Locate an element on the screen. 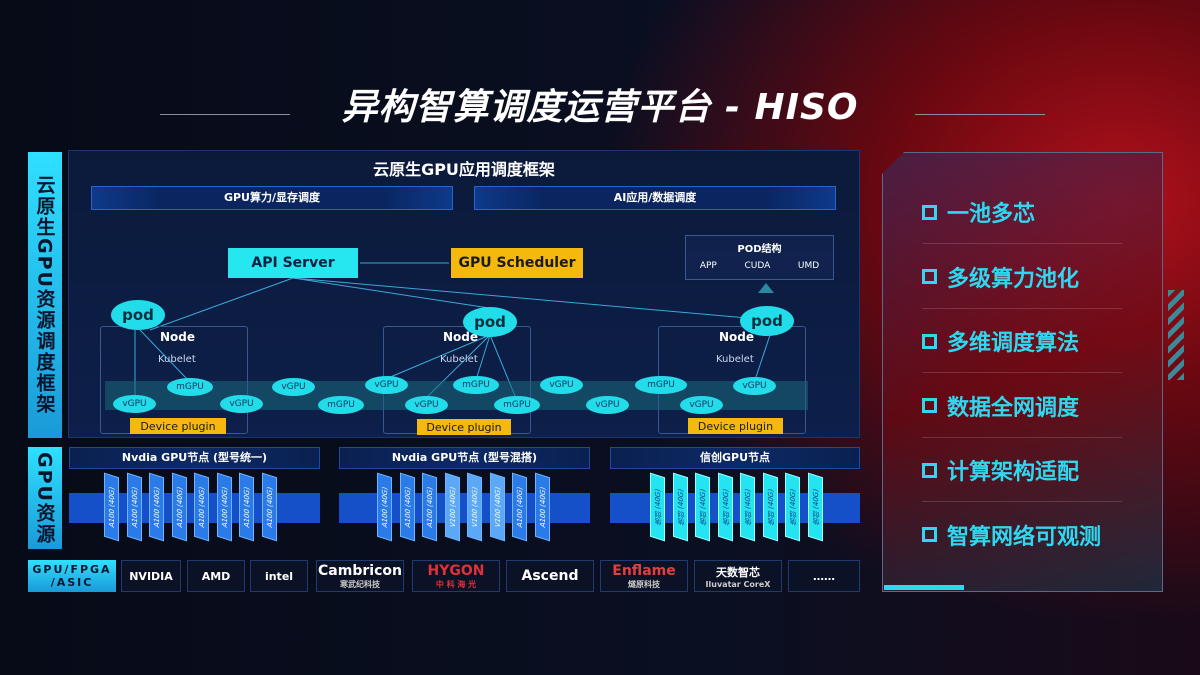 The height and width of the screenshot is (675, 1200). feature-item: 智算网络可观测 is located at coordinates (1011, 535).